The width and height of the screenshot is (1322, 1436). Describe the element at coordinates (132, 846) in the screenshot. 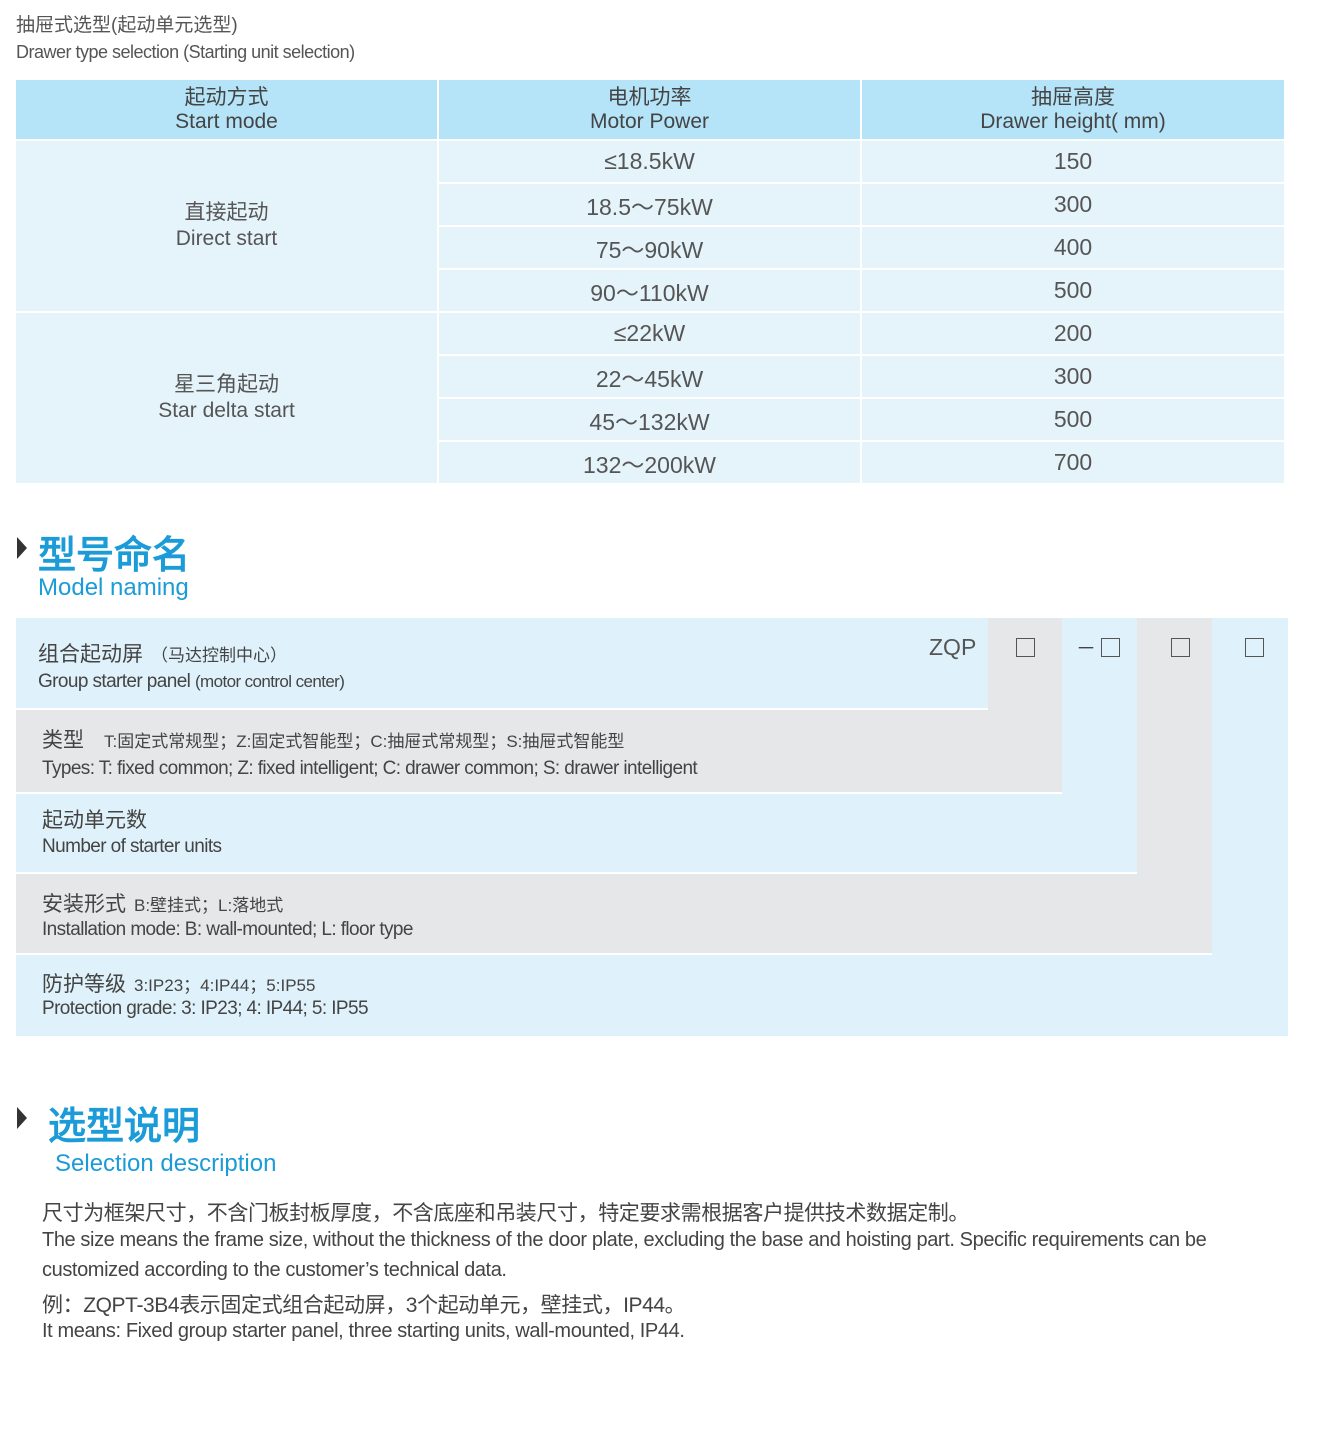

I see `row-en: Number of starter units` at that location.